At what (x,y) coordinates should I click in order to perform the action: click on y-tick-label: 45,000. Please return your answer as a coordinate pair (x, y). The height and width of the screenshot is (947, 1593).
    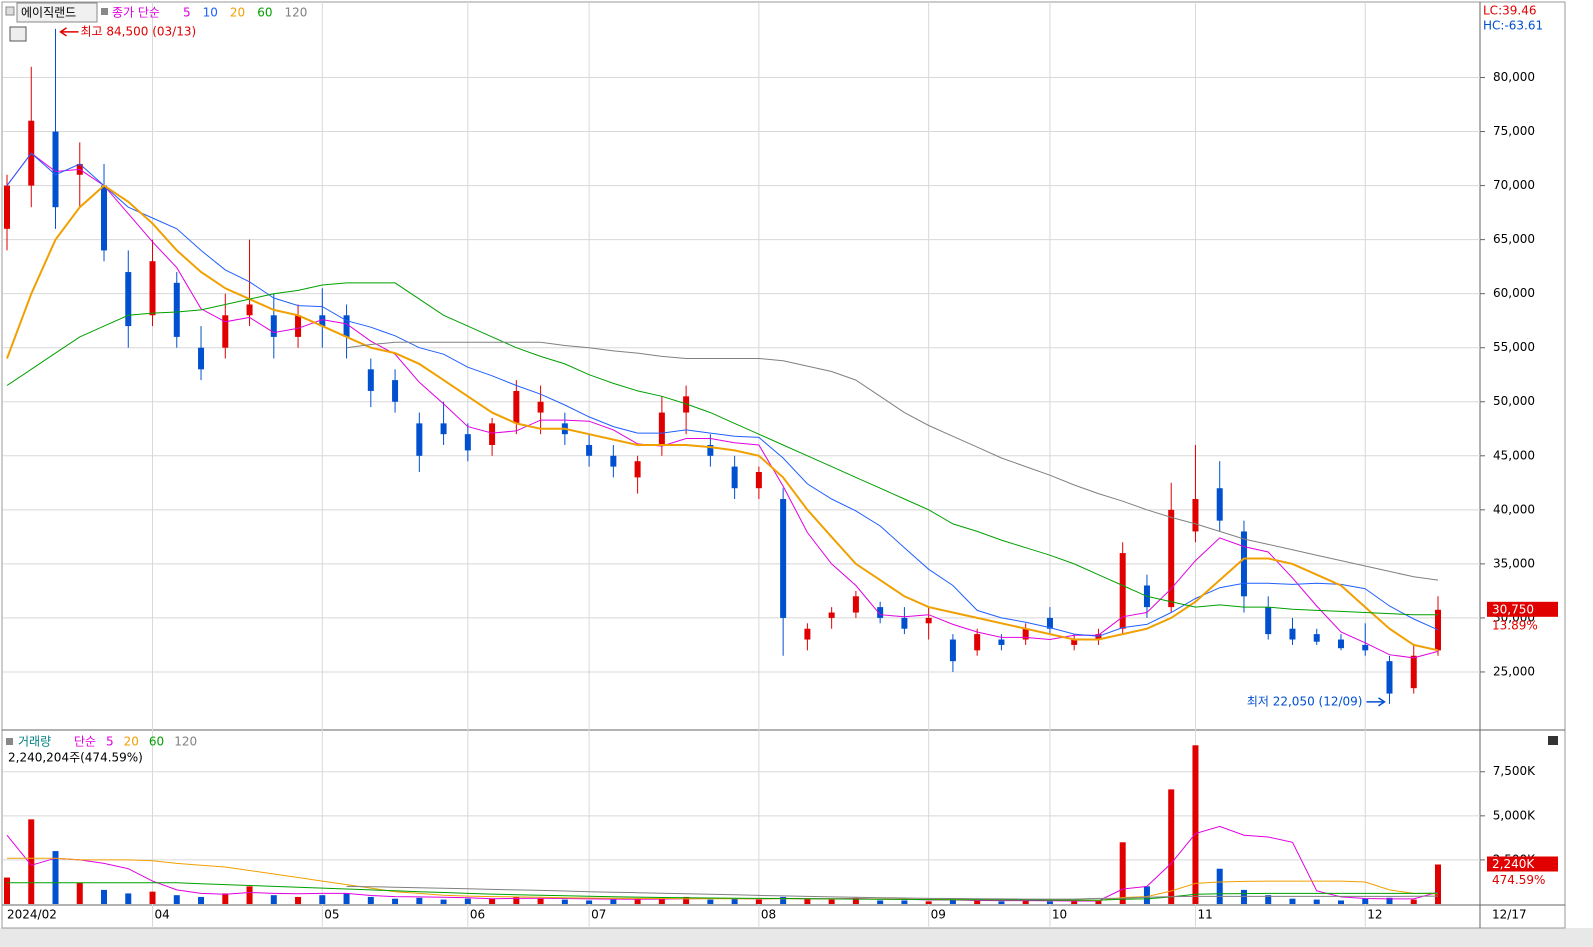
    Looking at the image, I should click on (1514, 455).